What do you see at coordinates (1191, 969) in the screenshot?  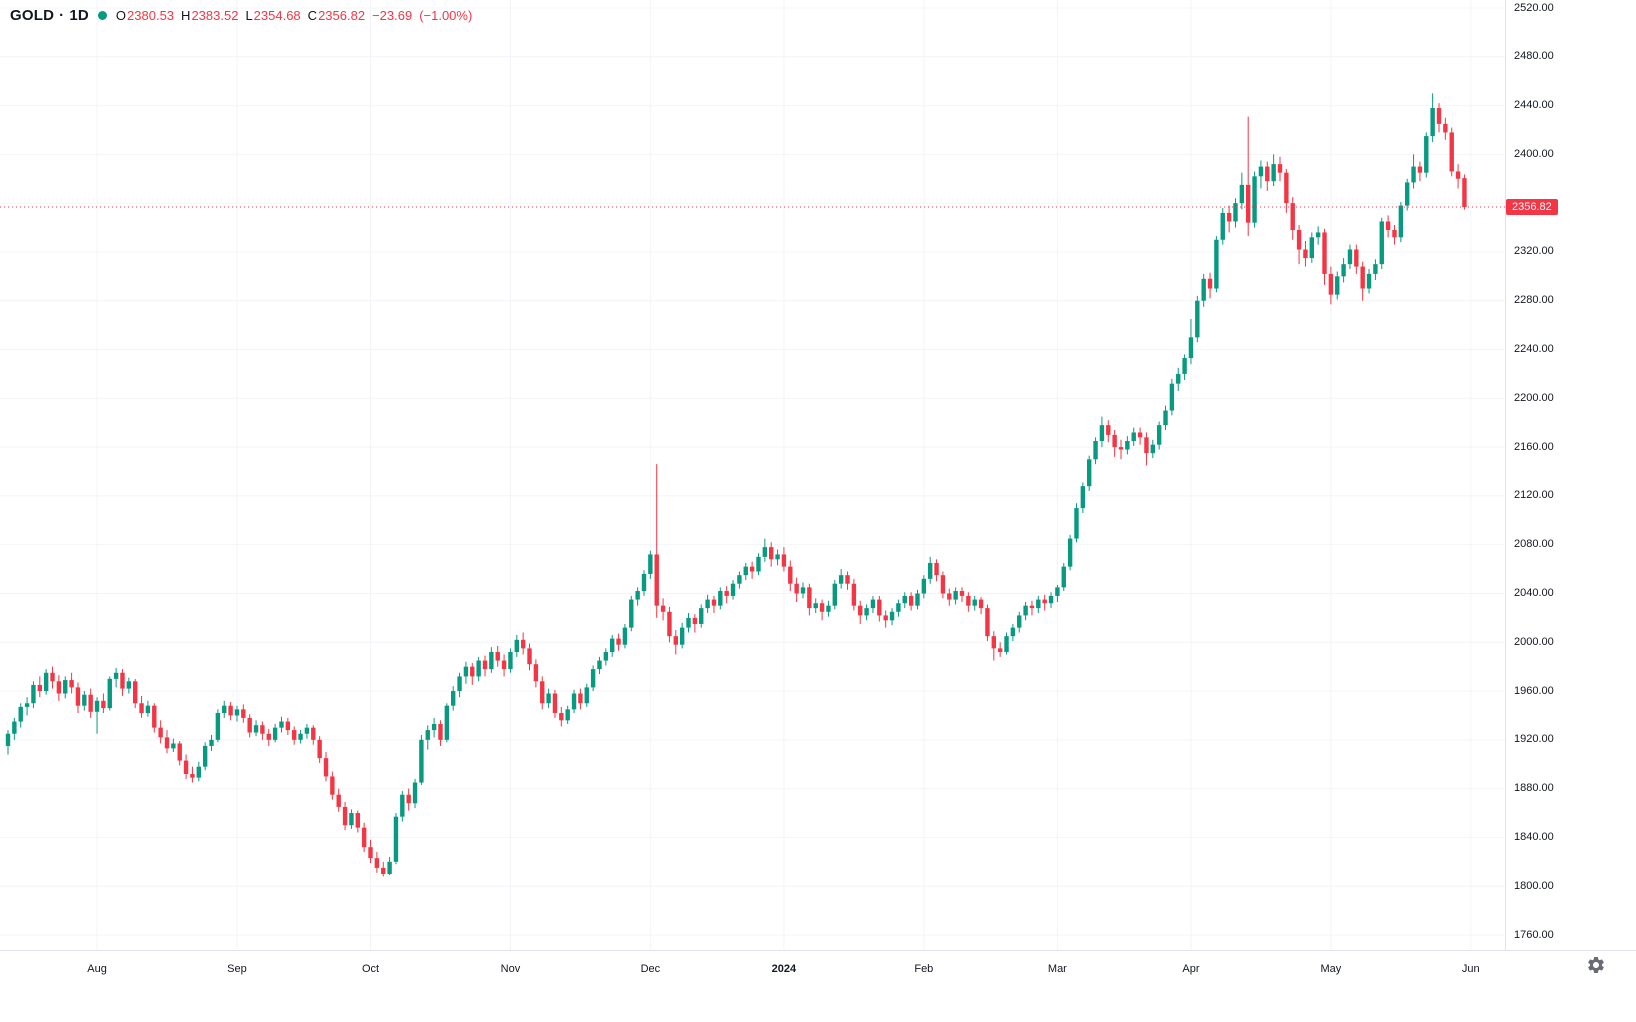 I see `time-tick-label: Apr` at bounding box center [1191, 969].